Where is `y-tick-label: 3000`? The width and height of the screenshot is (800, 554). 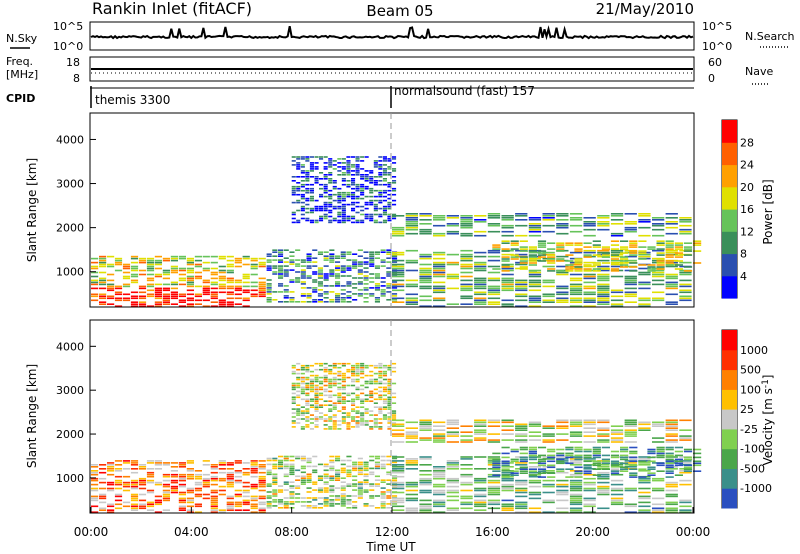 y-tick-label: 3000 is located at coordinates (70, 184).